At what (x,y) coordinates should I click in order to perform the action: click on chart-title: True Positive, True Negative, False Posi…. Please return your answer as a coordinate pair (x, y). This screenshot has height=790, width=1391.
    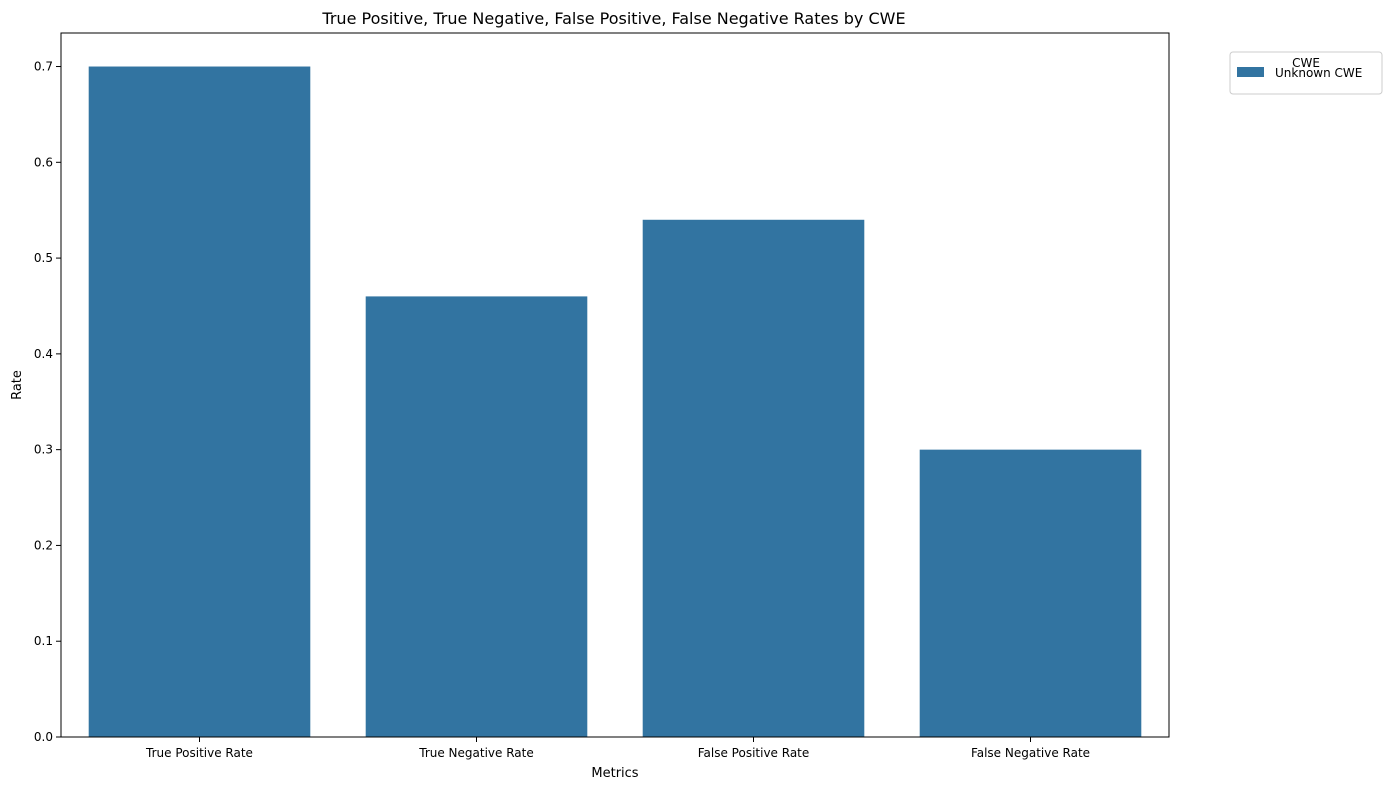
    Looking at the image, I should click on (613, 18).